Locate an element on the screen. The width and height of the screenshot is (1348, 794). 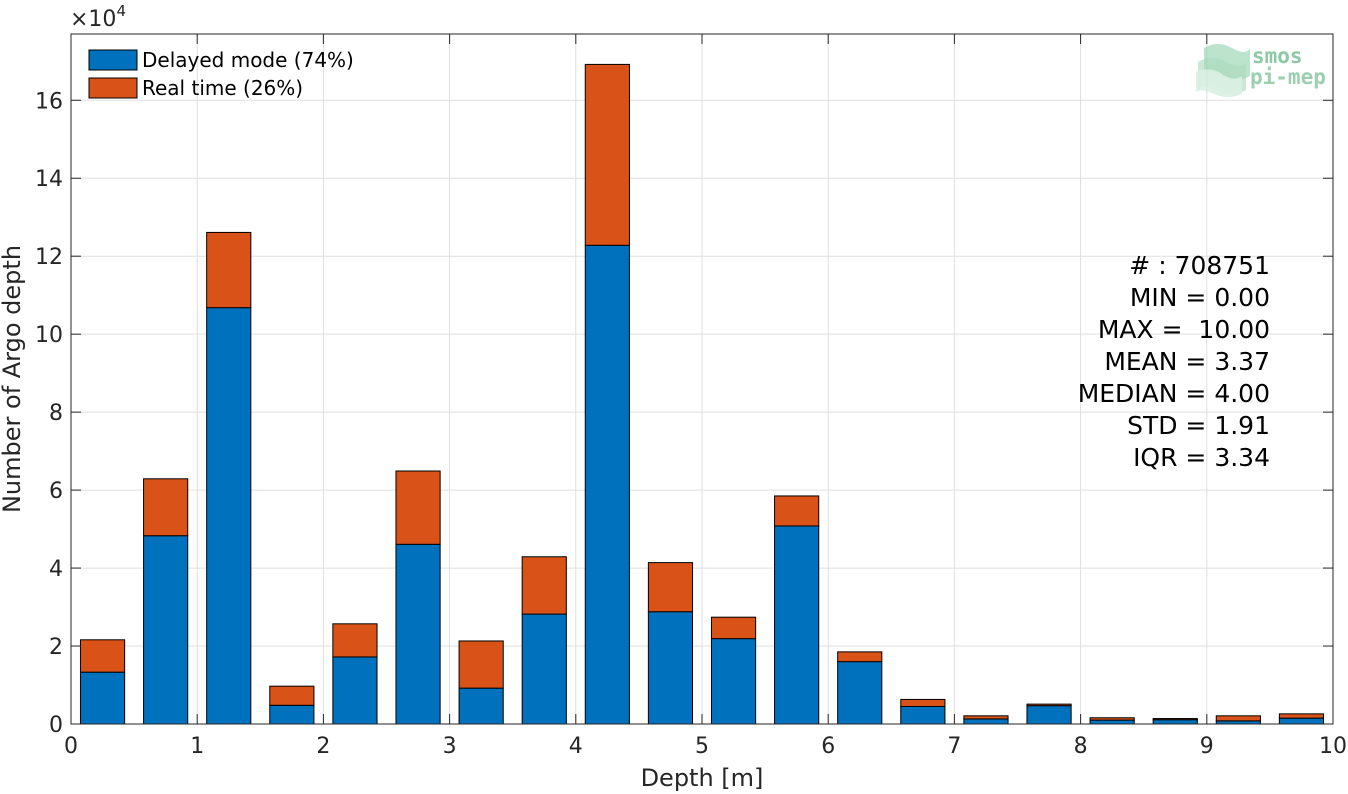
logo: smos pi-mep is located at coordinates (1261, 70).